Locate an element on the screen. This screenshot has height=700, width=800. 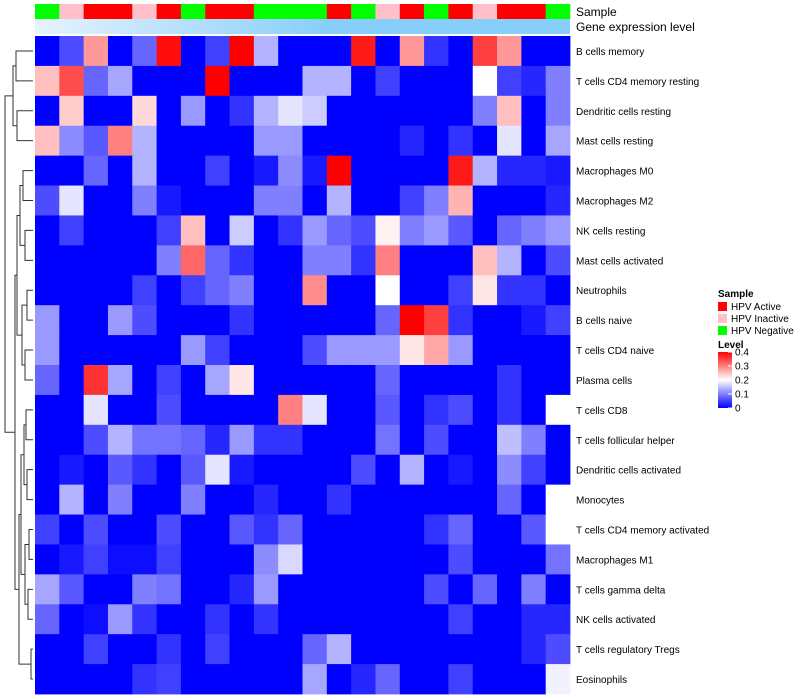
legend-tick-label: 0.4 is located at coordinates (742, 353).